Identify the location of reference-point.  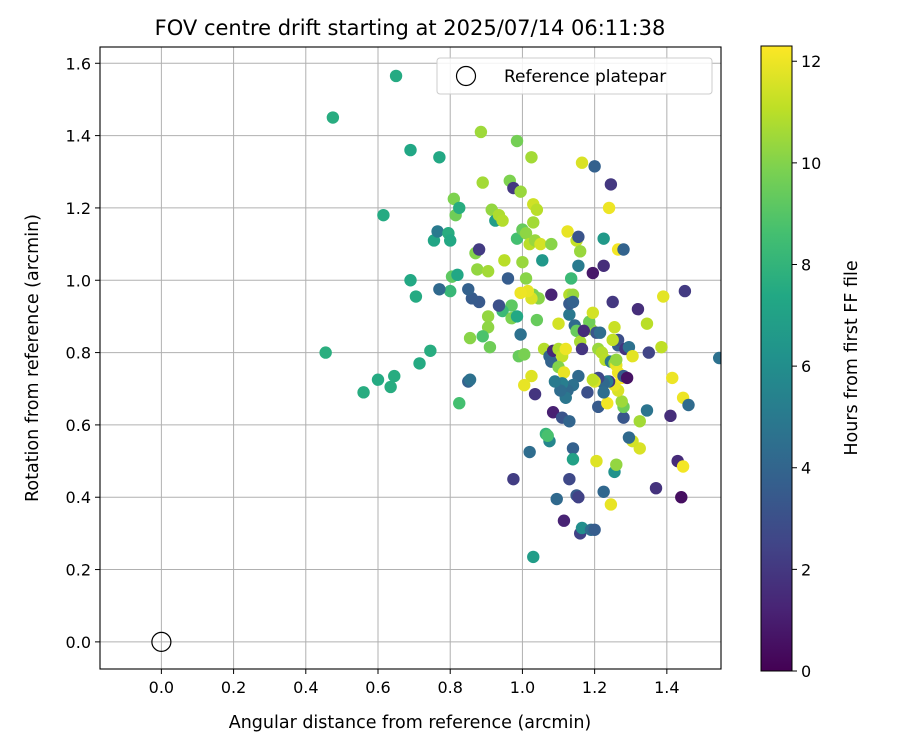
(161, 641).